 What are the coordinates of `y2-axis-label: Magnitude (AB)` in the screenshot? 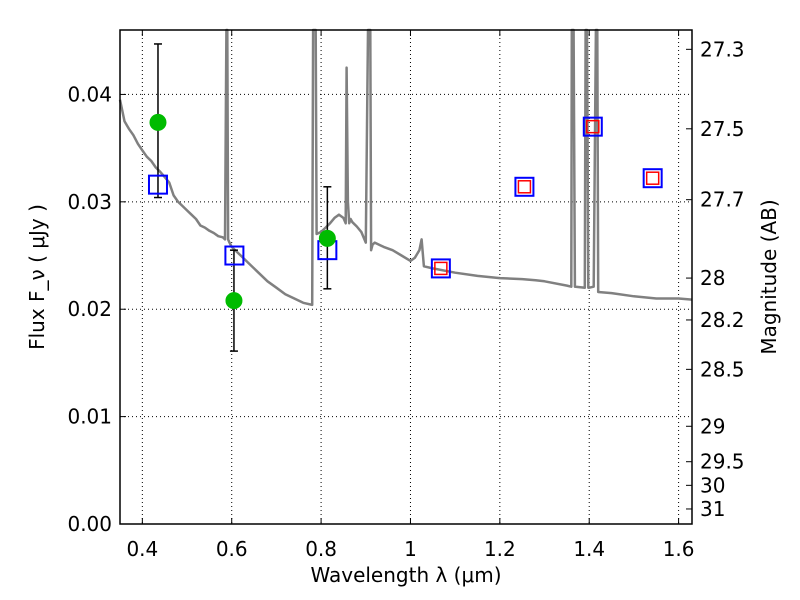 It's located at (769, 276).